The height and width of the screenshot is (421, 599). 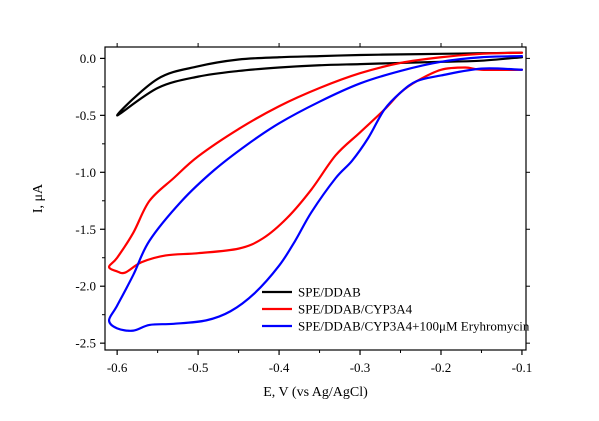 I want to click on x-tick-label: -0.1, so click(x=522, y=367).